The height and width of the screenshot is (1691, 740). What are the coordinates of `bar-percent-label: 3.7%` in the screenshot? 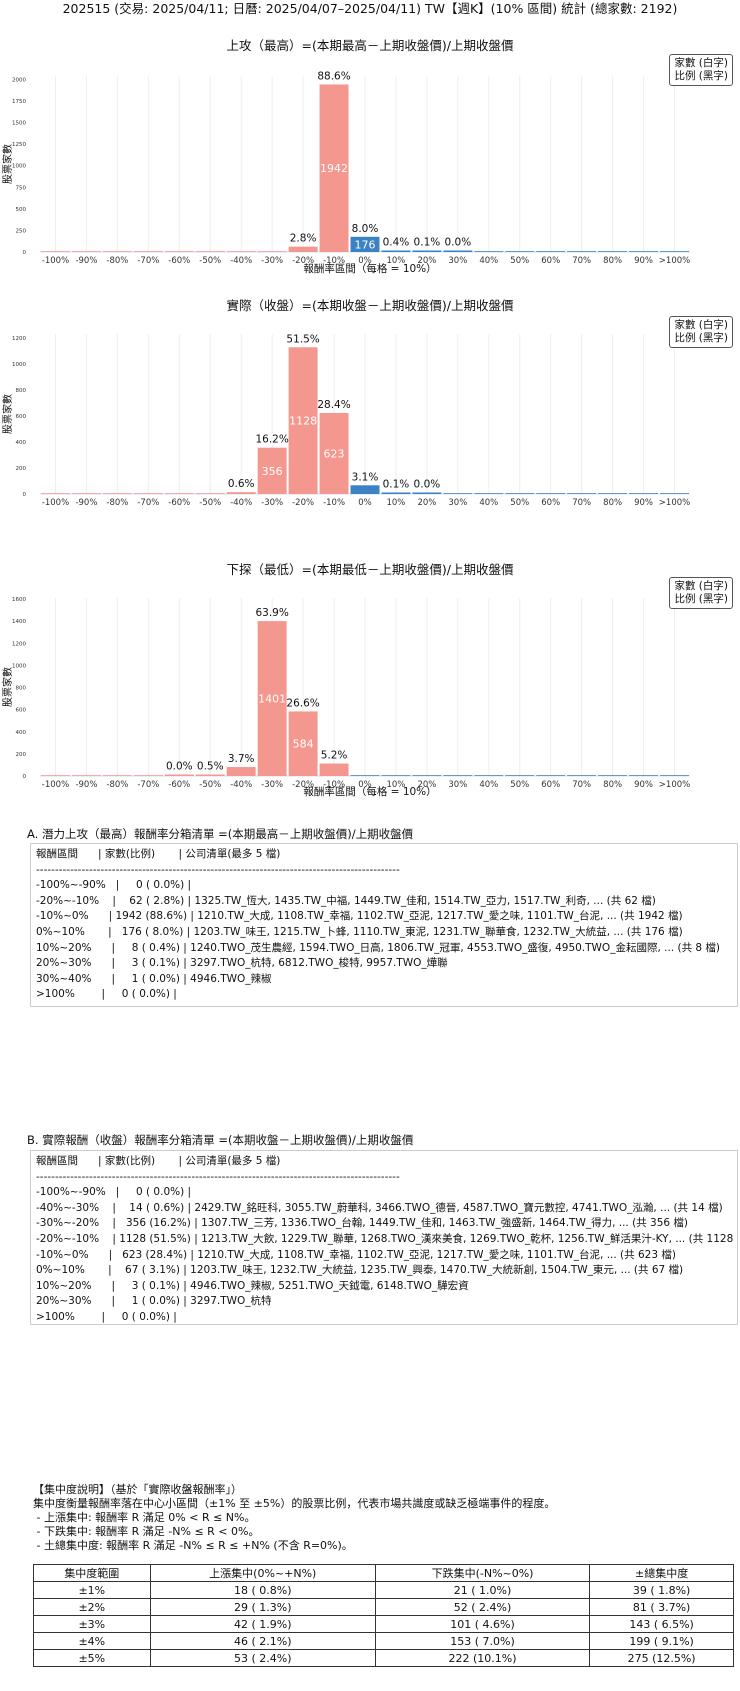 It's located at (241, 759).